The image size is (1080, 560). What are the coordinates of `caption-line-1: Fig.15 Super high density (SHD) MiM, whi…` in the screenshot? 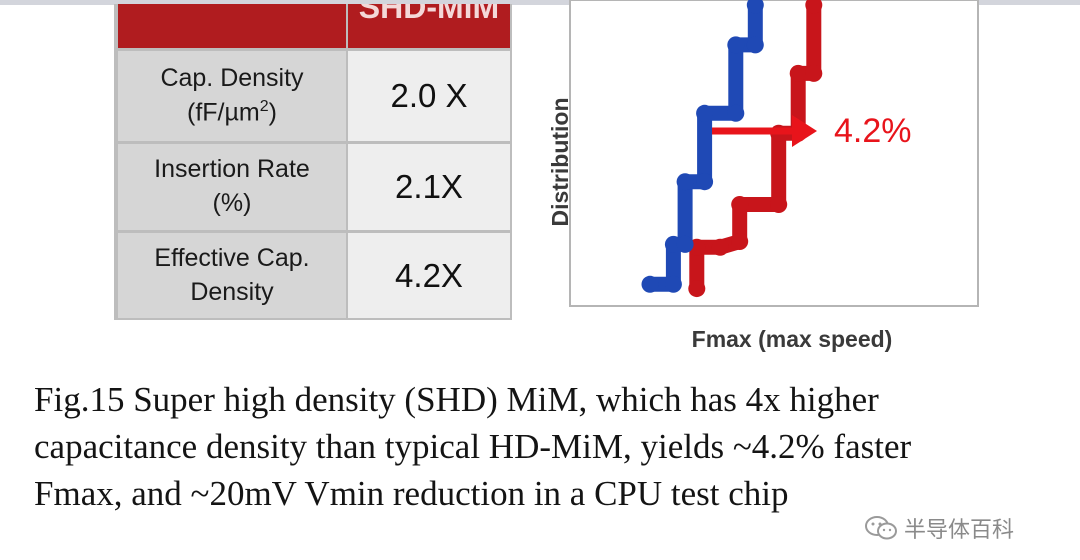 It's located at (456, 399).